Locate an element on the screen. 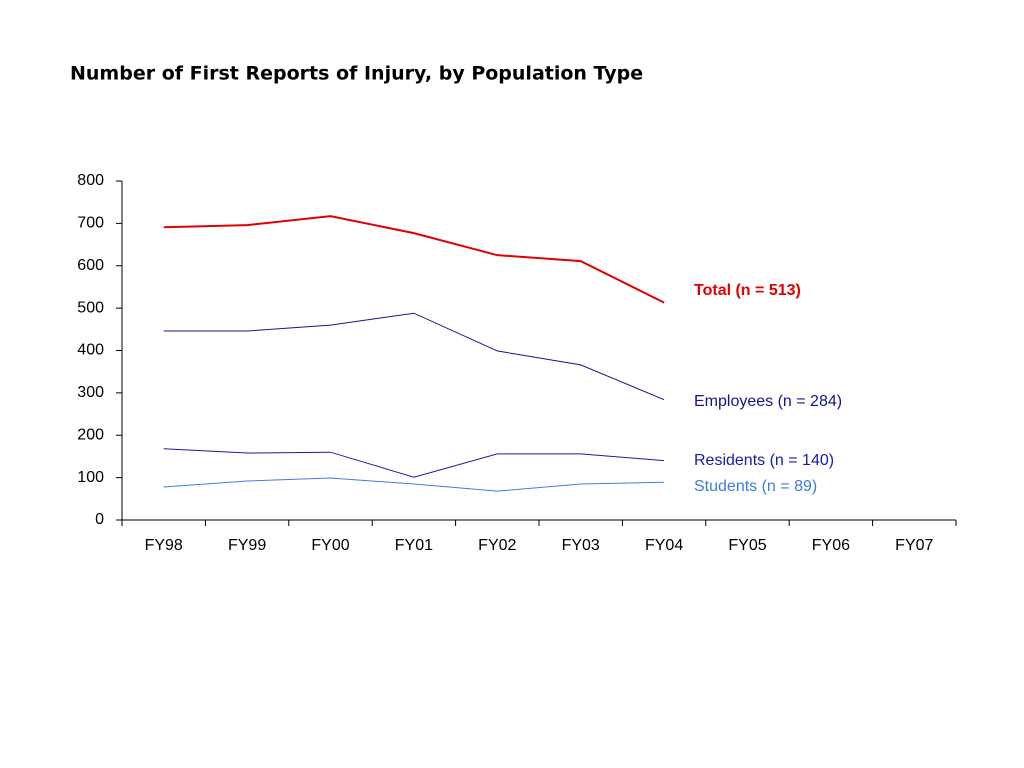 This screenshot has height=768, width=1024. y-tick-label: 0 is located at coordinates (99, 519).